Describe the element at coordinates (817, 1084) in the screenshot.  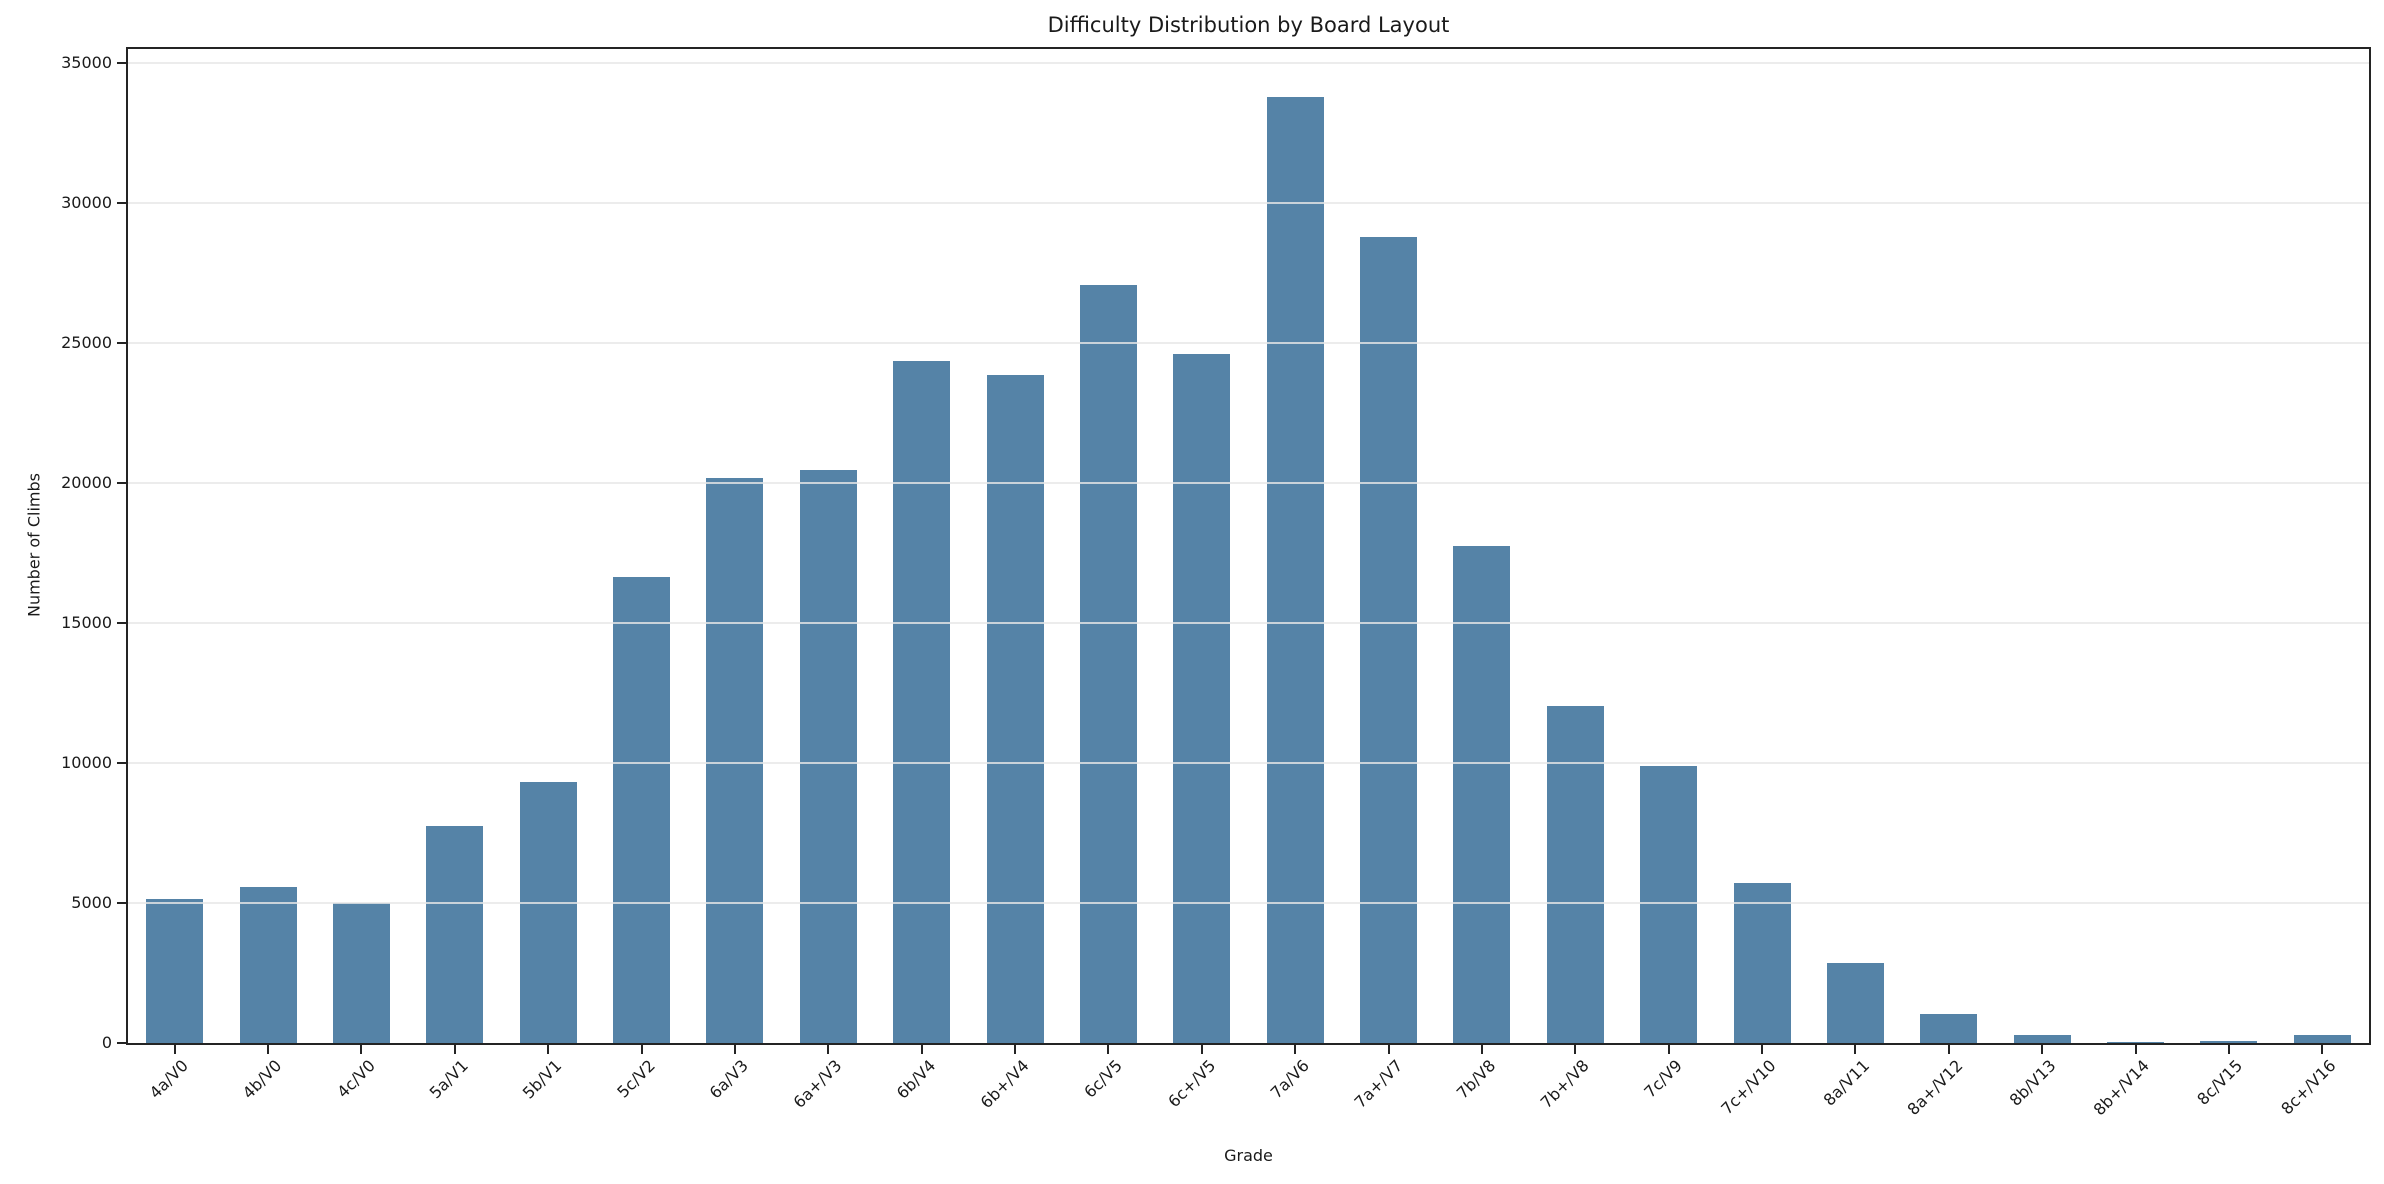
I see `x-tick-label-text: 6a+/V3` at that location.